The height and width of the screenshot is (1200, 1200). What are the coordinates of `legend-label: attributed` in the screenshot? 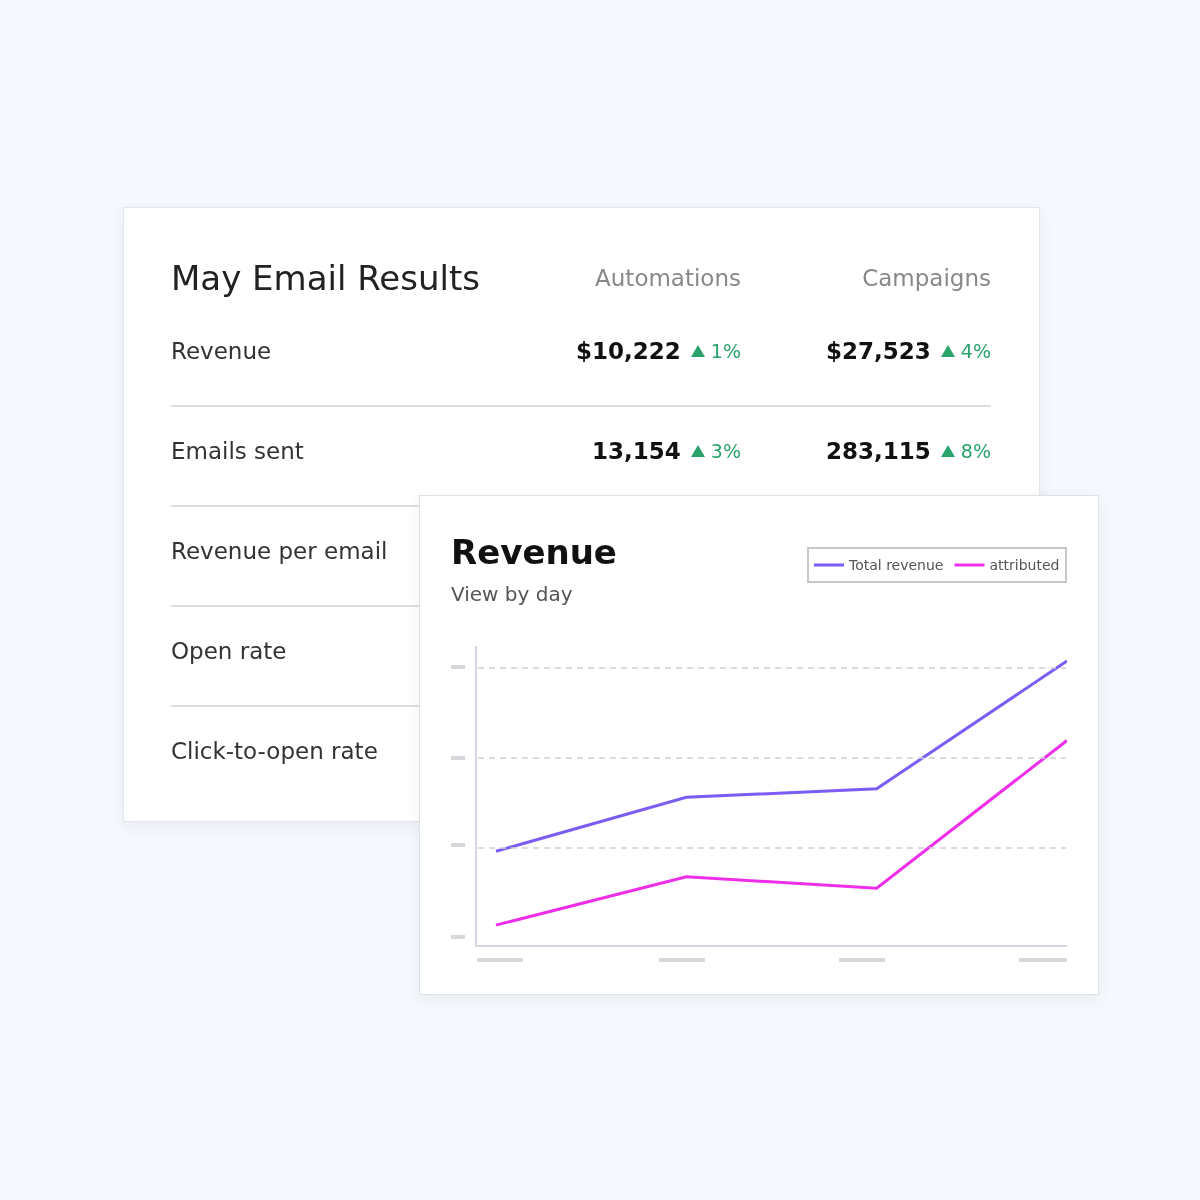 It's located at (1024, 565).